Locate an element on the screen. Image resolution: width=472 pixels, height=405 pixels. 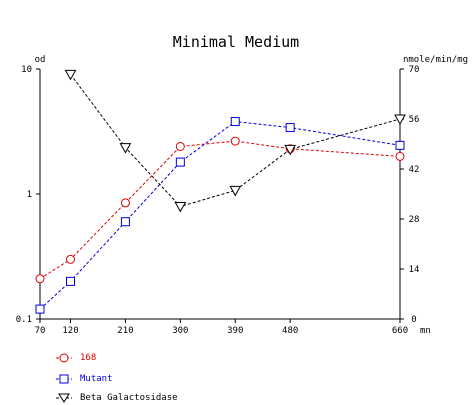
legend-circle-marker is located at coordinates (64, 358).